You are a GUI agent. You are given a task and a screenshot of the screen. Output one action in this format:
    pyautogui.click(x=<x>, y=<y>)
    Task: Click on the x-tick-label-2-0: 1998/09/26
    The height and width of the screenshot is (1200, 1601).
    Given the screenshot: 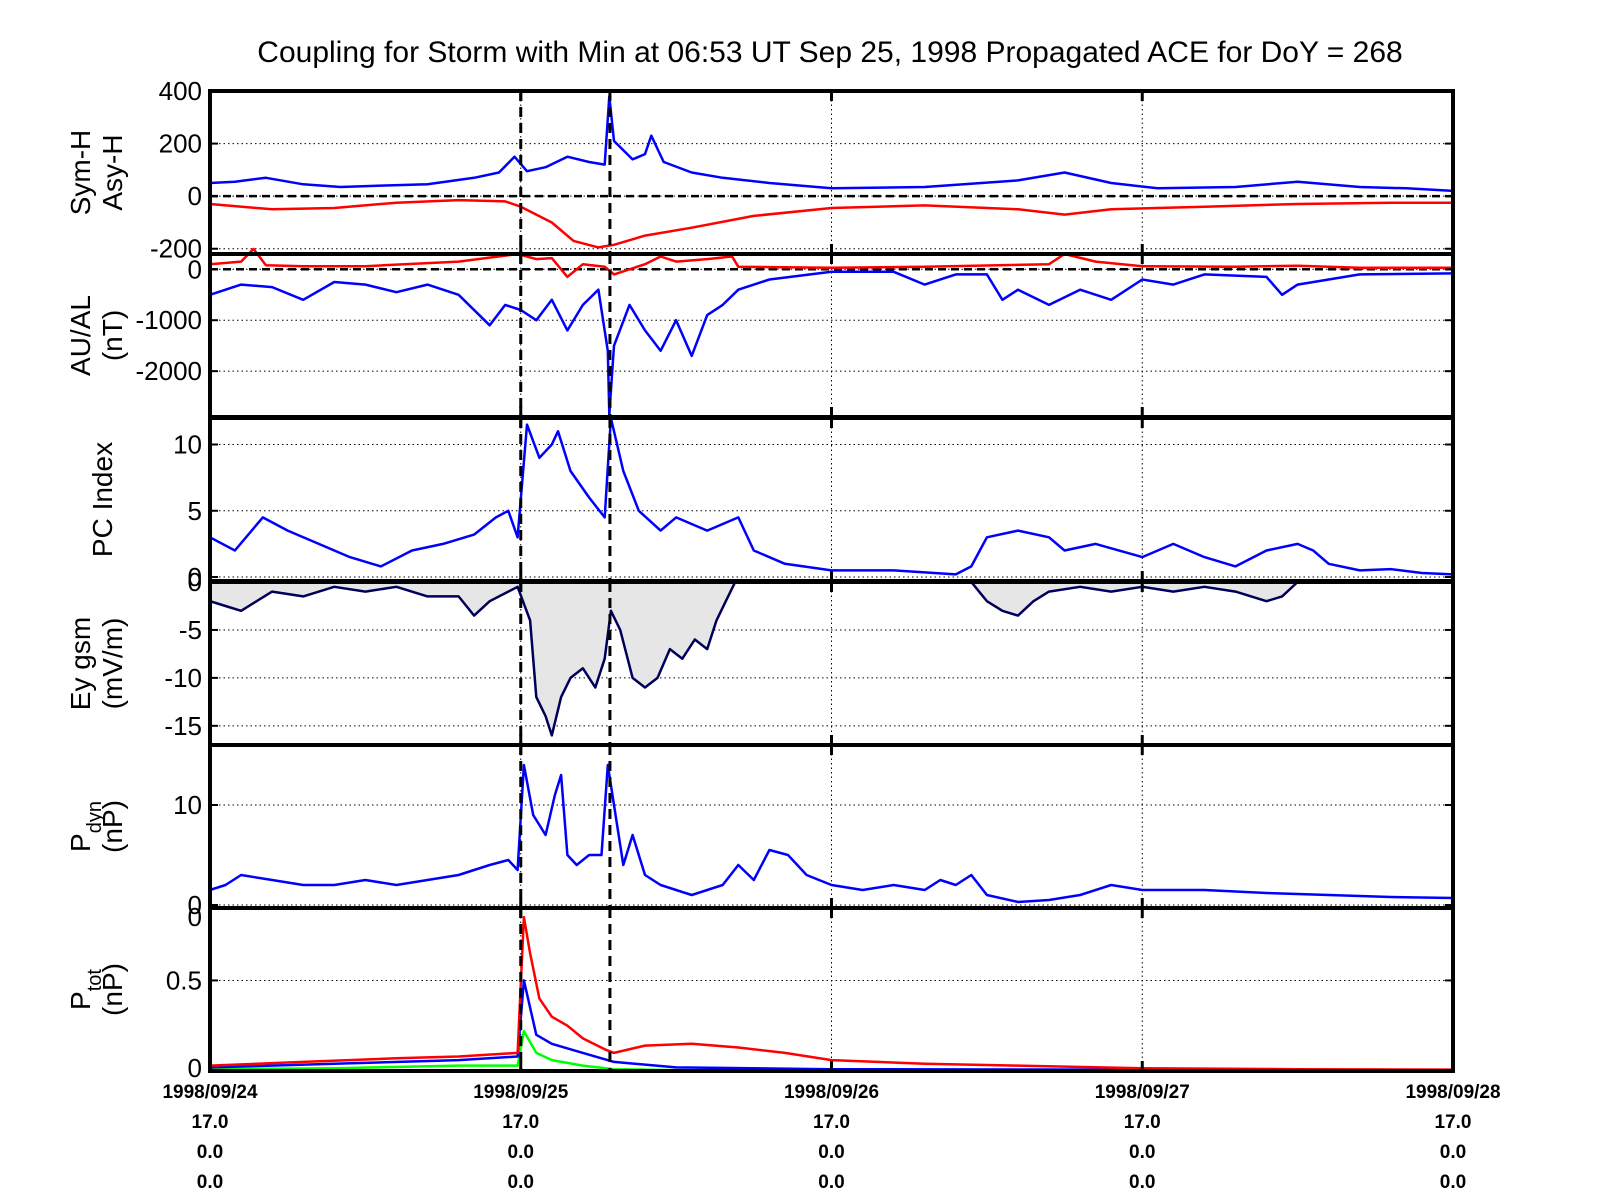 What is the action you would take?
    pyautogui.click(x=831, y=1092)
    